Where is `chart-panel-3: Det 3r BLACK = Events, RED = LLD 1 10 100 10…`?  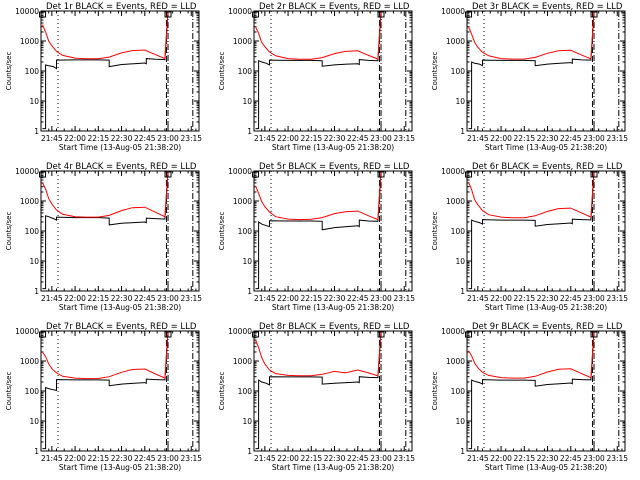
chart-panel-3: Det 3r BLACK = Events, RED = LLD 1 10 100 10… is located at coordinates (529, 77).